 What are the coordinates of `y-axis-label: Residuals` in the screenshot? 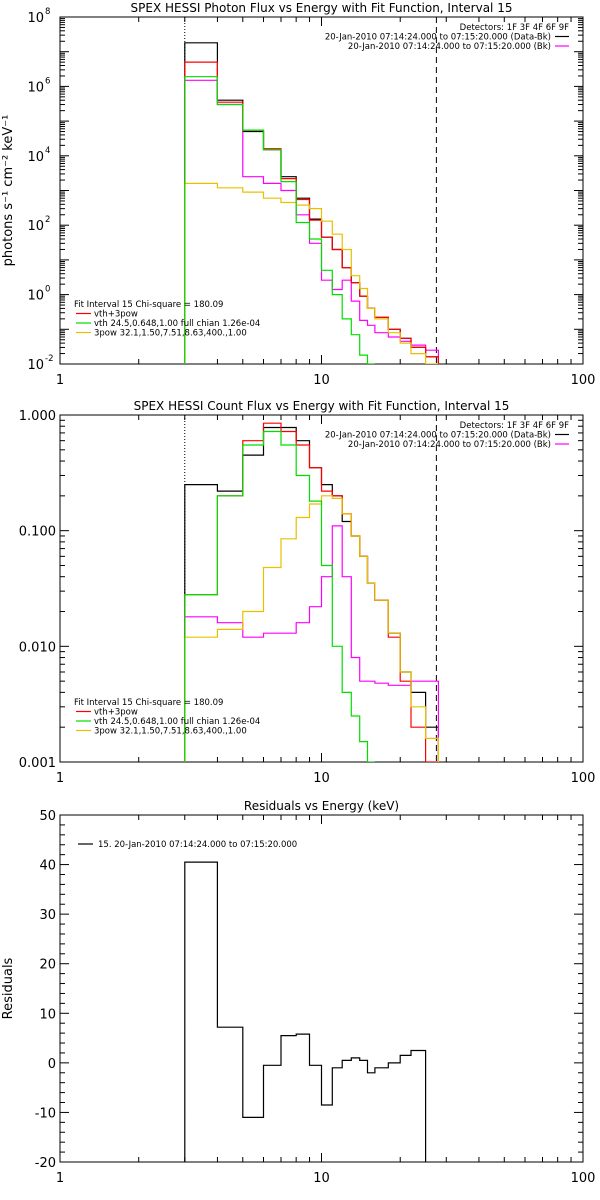 It's located at (8, 988).